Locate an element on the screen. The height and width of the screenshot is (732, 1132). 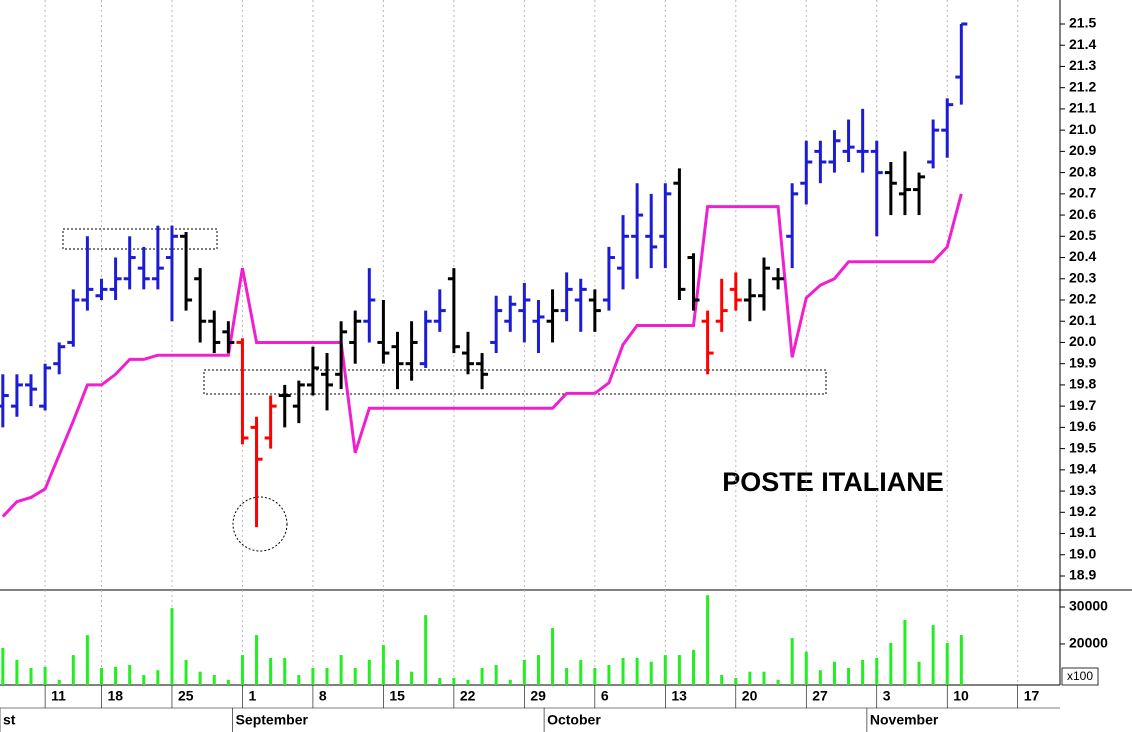
x-tick-label: 25 is located at coordinates (186, 696).